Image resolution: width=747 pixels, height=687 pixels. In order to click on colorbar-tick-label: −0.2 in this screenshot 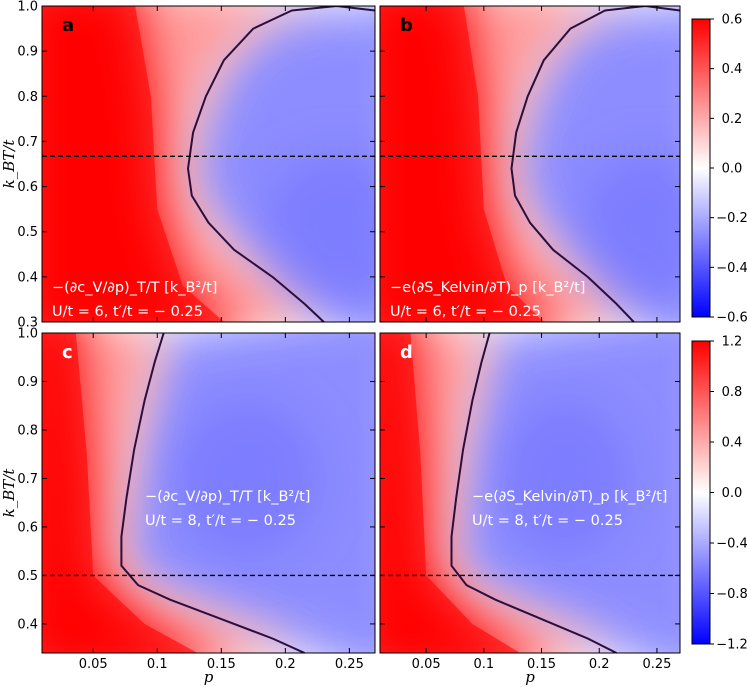, I will do `click(731, 218)`.